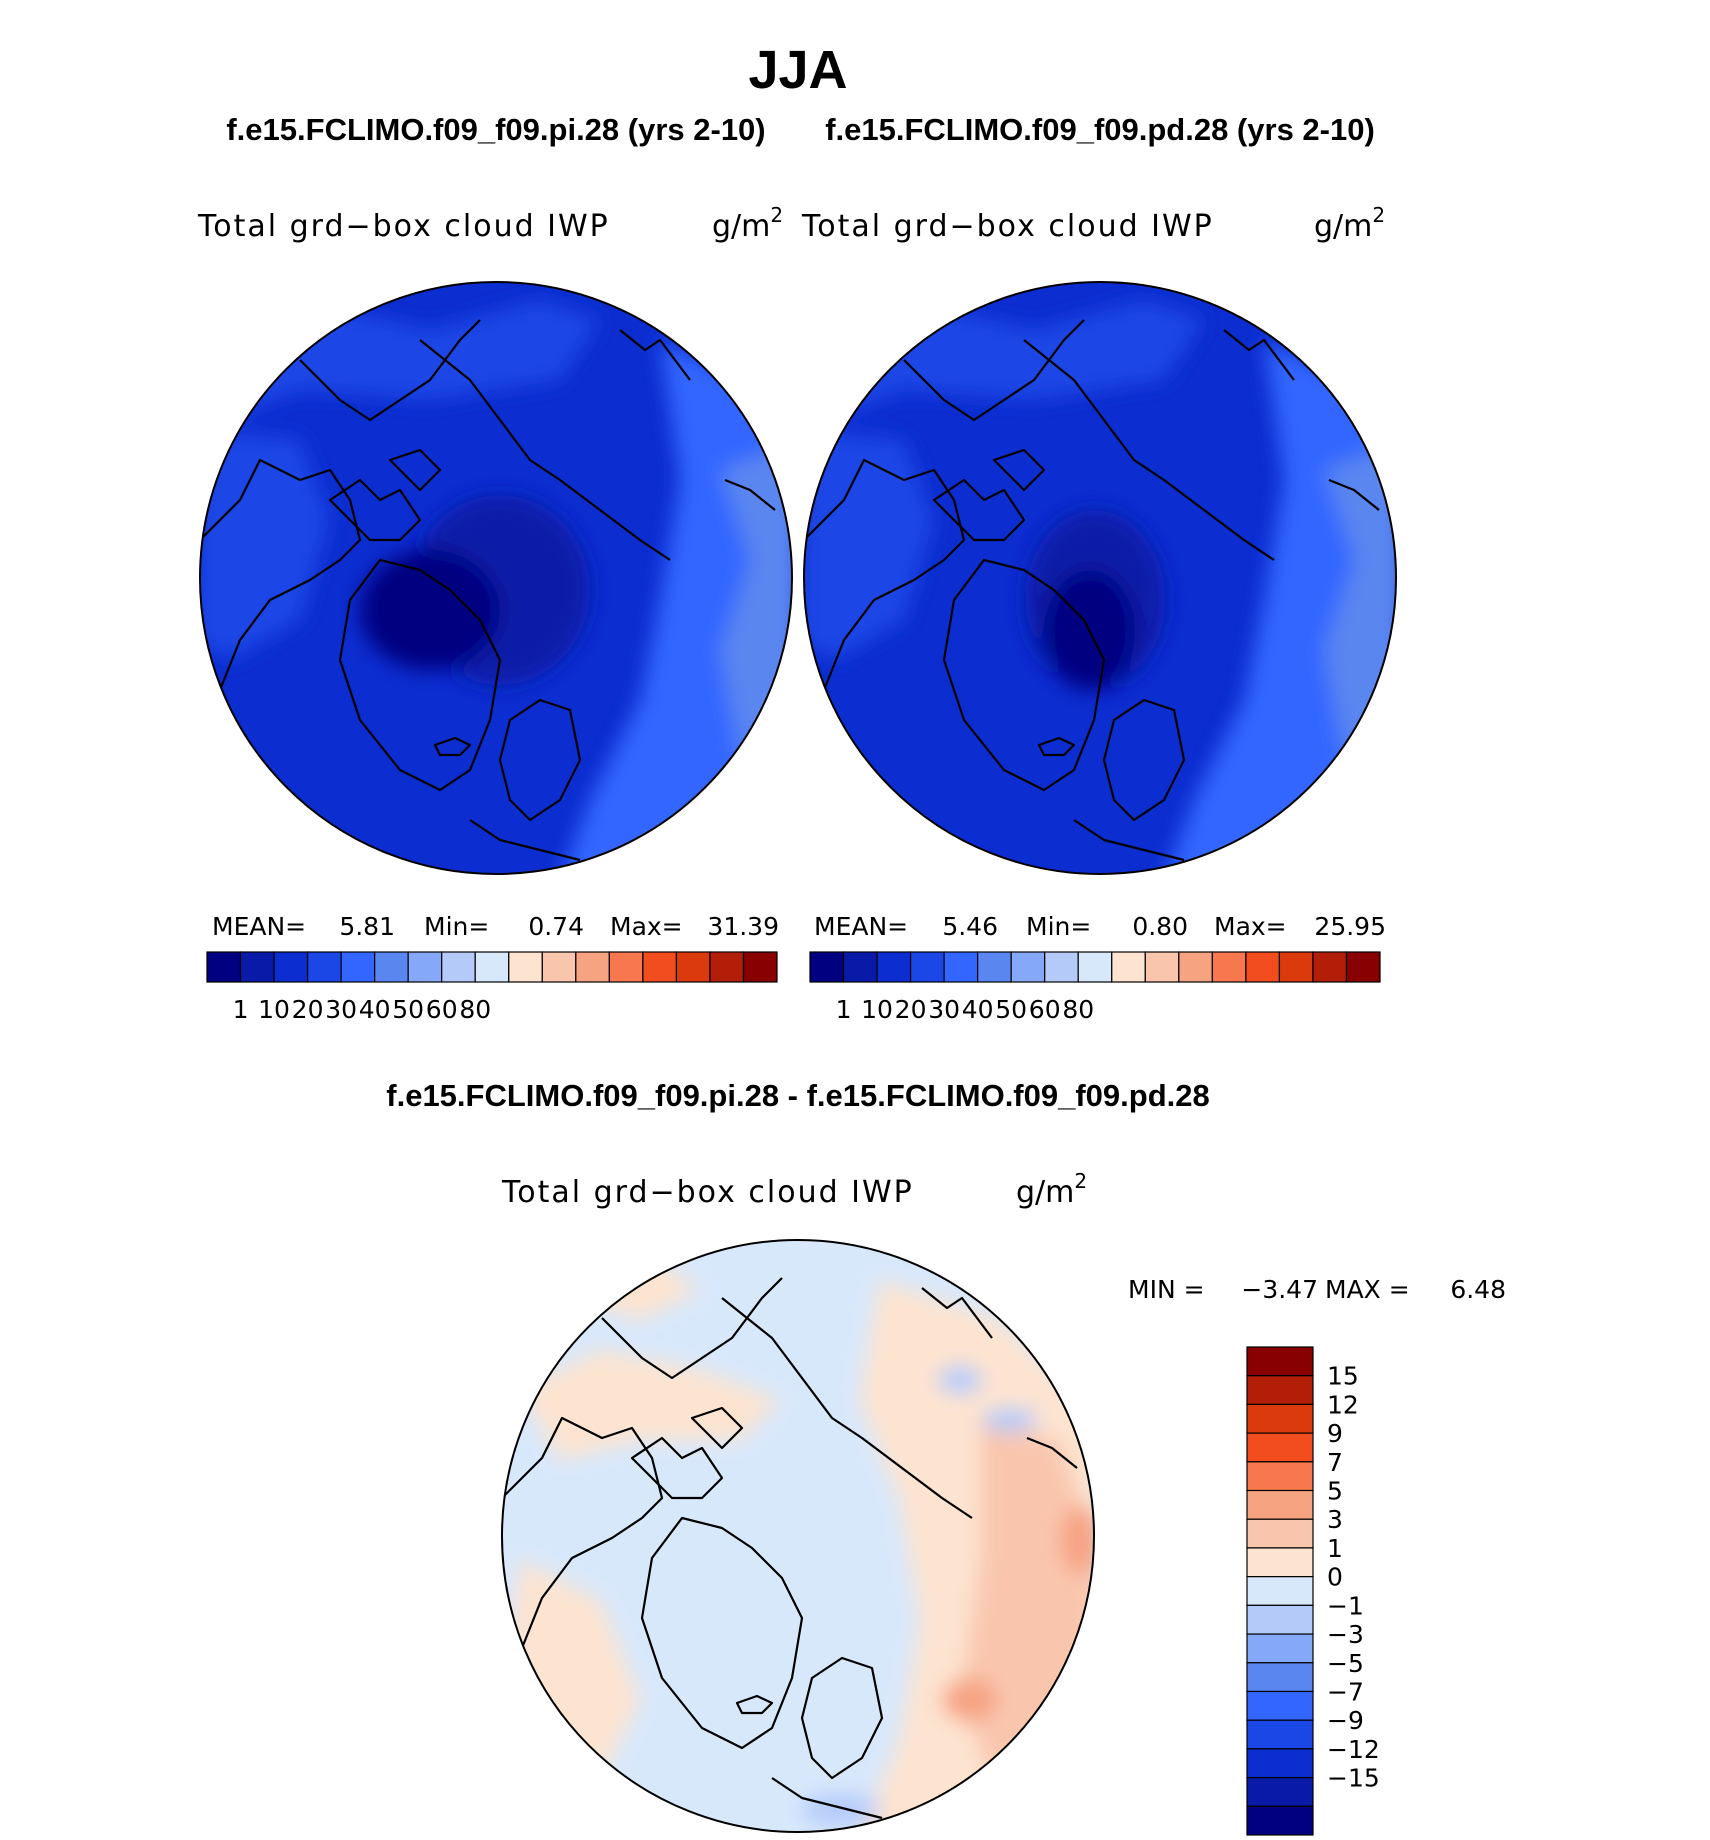  I want to click on panel-b-colorbar-tick-label: 20, so click(911, 1009).